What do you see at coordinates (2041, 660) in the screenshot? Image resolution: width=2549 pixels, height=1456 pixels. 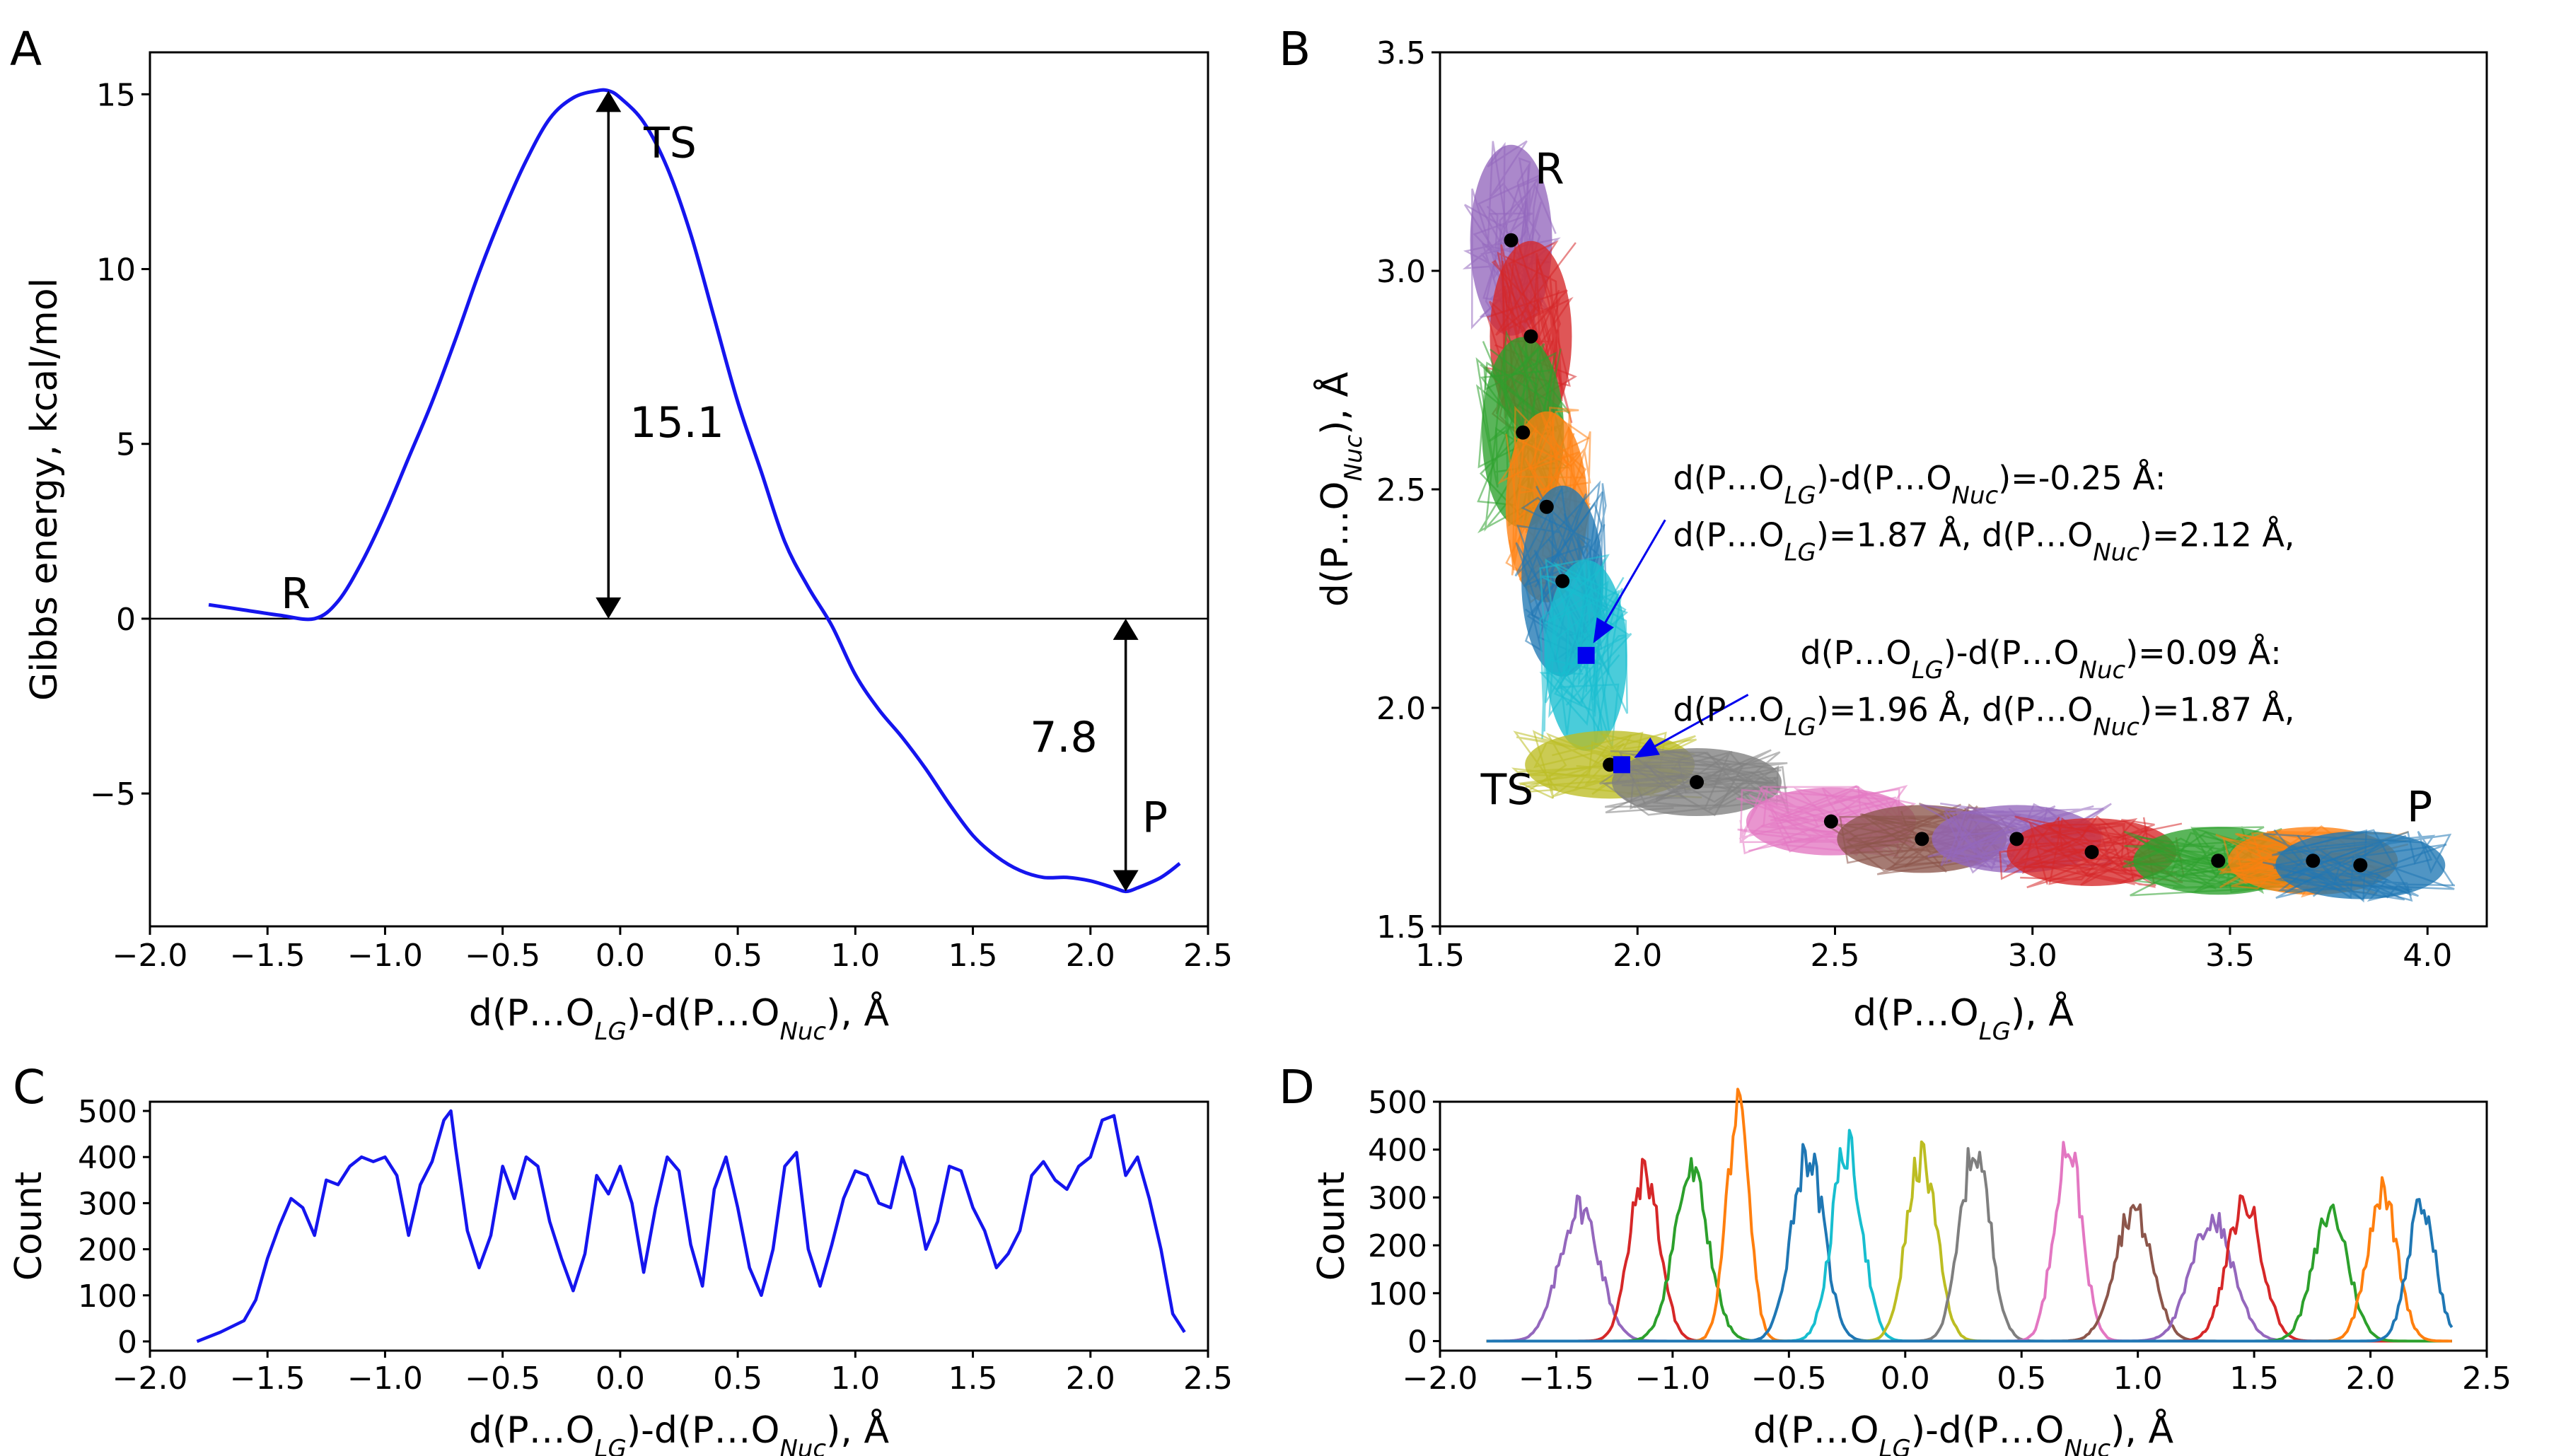 I see `annotation-line-1: d(P…OLG)-d(P…ONuc)=0.09 Å:` at bounding box center [2041, 660].